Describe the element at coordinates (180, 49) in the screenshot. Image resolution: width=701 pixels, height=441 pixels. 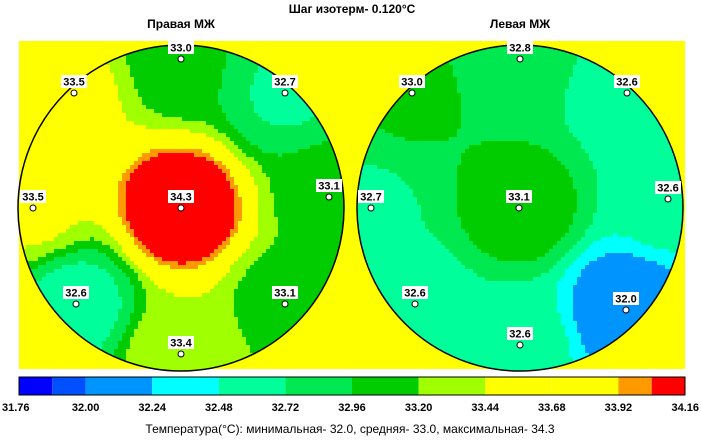
I see `right-point-label-1: 33.0` at that location.